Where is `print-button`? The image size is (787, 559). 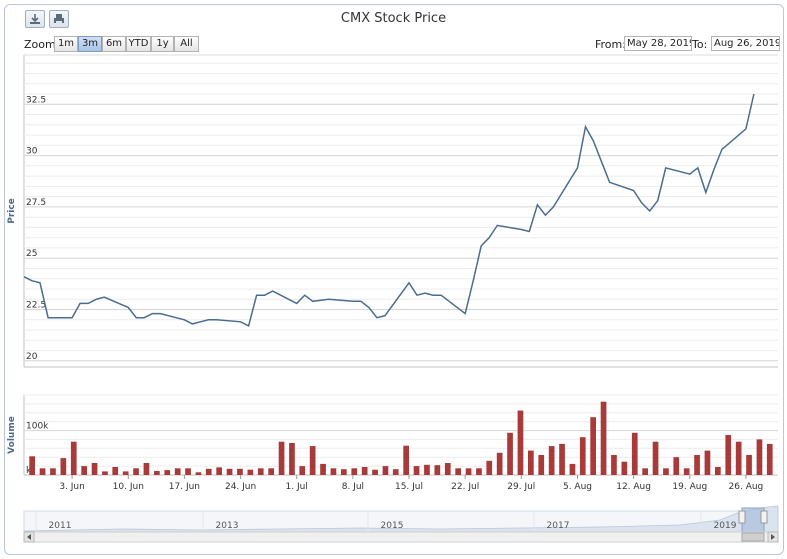 print-button is located at coordinates (59, 19).